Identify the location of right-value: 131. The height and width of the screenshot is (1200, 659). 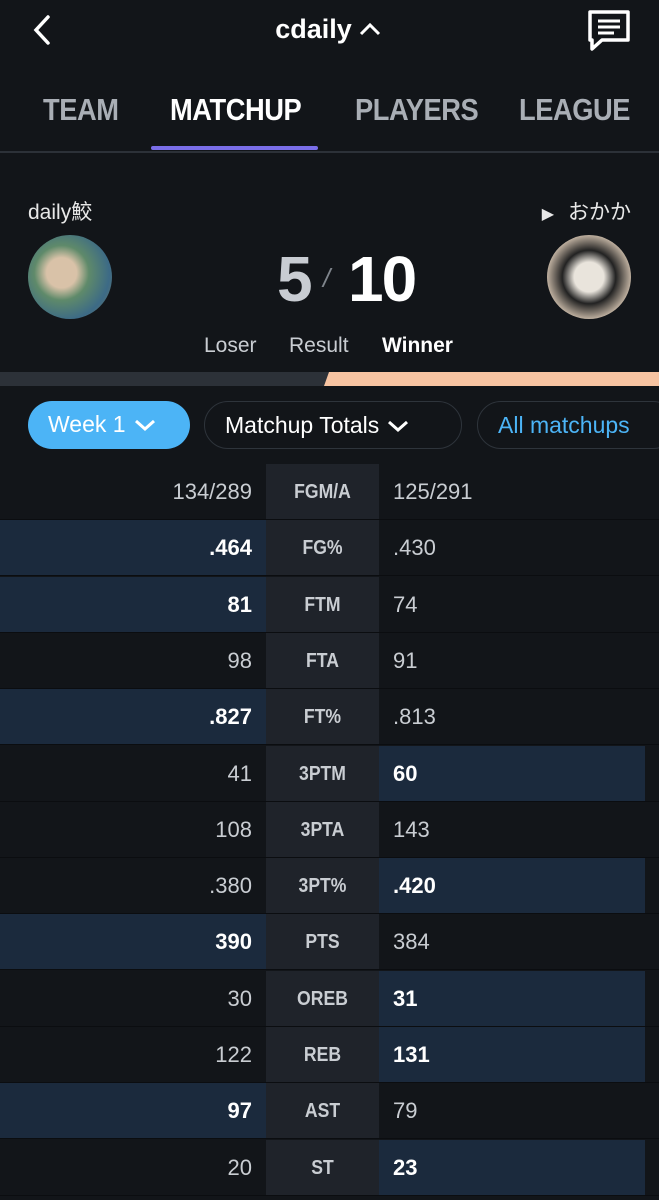
(411, 1054).